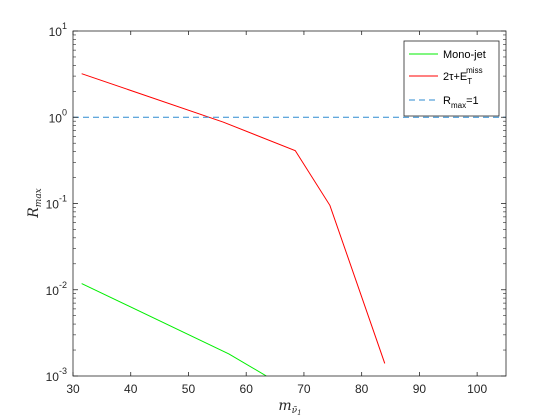 The image size is (560, 420). Describe the element at coordinates (304, 389) in the screenshot. I see `x-tick-label-4: 70` at that location.